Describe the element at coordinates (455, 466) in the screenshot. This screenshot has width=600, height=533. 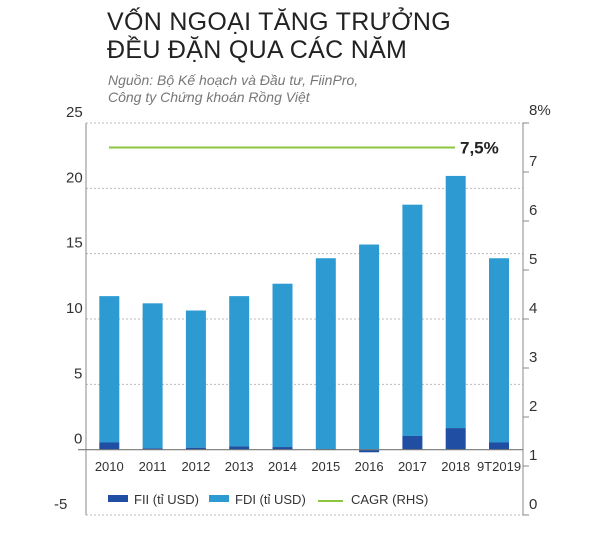
I see `x-tick-label: 2018` at that location.